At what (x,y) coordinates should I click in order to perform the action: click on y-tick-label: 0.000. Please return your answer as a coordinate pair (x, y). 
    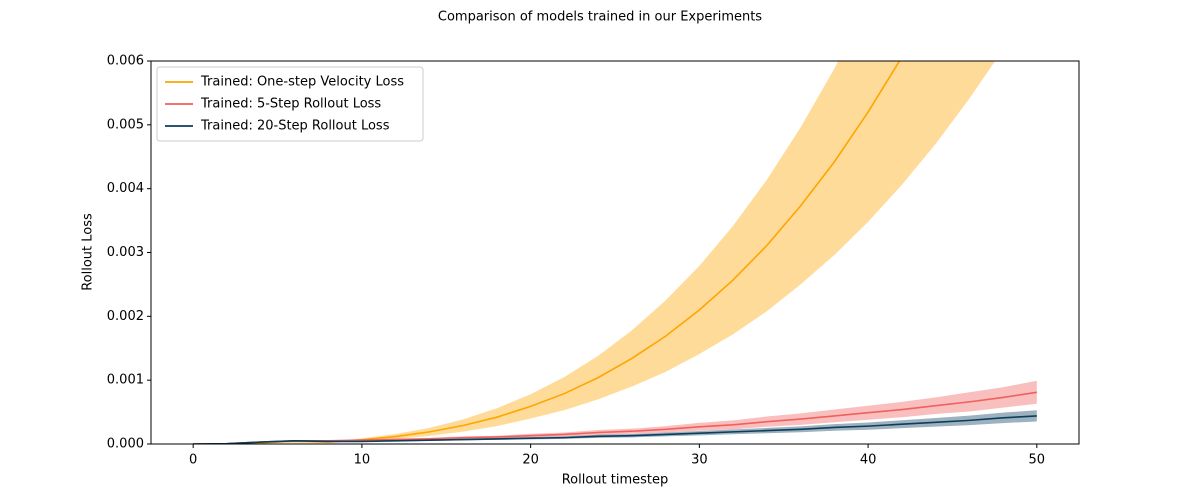
    Looking at the image, I should click on (125, 444).